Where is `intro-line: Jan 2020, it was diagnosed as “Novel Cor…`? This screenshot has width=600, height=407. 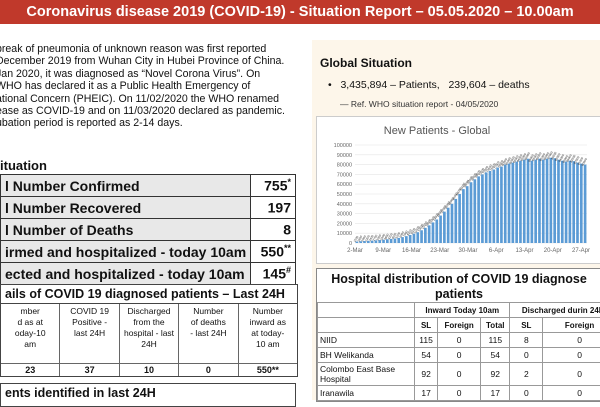
intro-line: Jan 2020, it was diagnosed as “Novel Cor… is located at coordinates (150, 74).